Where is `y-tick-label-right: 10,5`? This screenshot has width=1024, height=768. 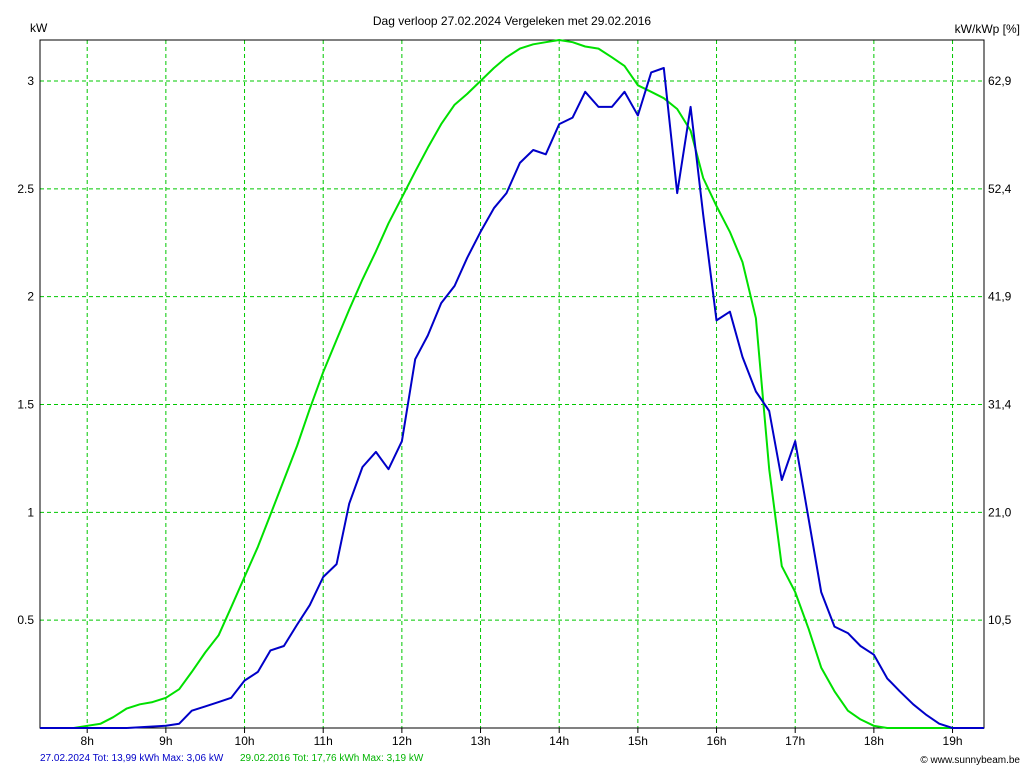 y-tick-label-right: 10,5 is located at coordinates (1000, 620).